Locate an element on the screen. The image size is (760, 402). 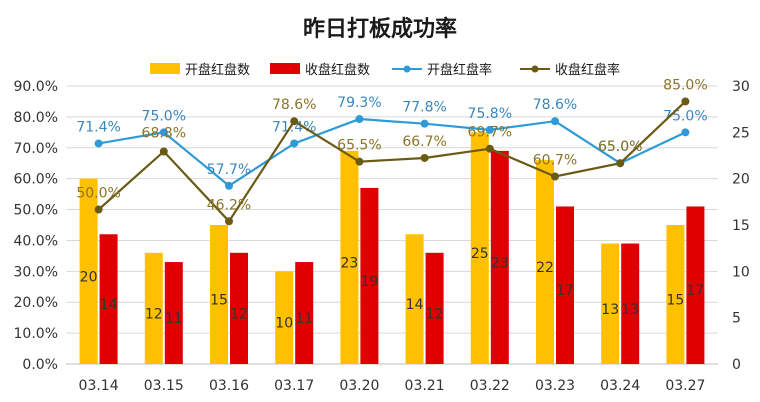
line-data-label: 68.8% is located at coordinates (164, 133).